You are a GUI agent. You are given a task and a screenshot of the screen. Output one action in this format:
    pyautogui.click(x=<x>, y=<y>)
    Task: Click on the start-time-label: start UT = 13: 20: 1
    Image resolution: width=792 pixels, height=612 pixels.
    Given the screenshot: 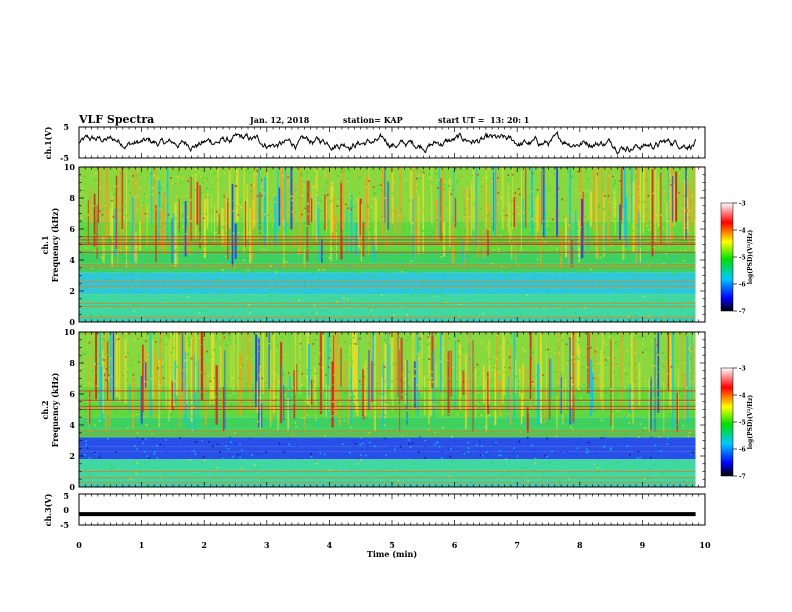 What is the action you would take?
    pyautogui.click(x=483, y=120)
    